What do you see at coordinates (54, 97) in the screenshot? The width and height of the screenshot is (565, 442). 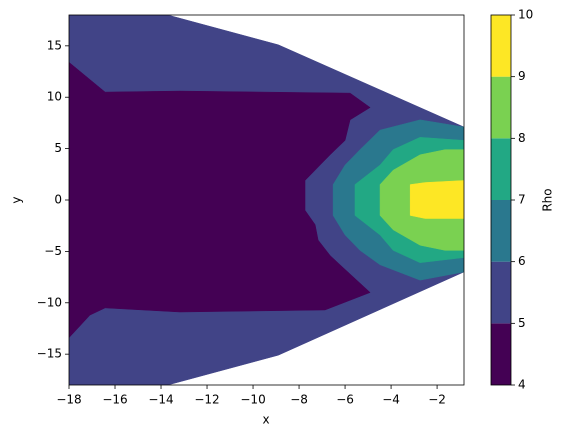 I see `y-tick-label: 10` at bounding box center [54, 97].